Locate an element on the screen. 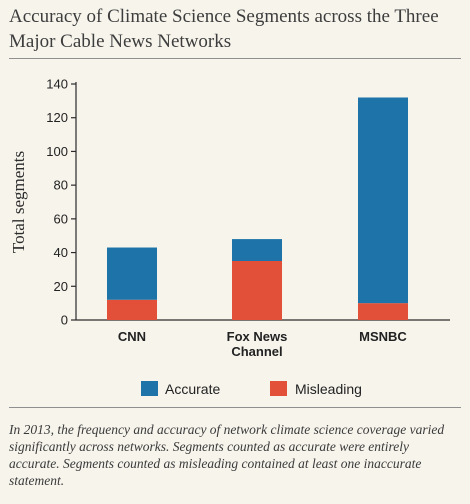 This screenshot has height=504, width=470. y-tick-label: 60 is located at coordinates (61, 218).